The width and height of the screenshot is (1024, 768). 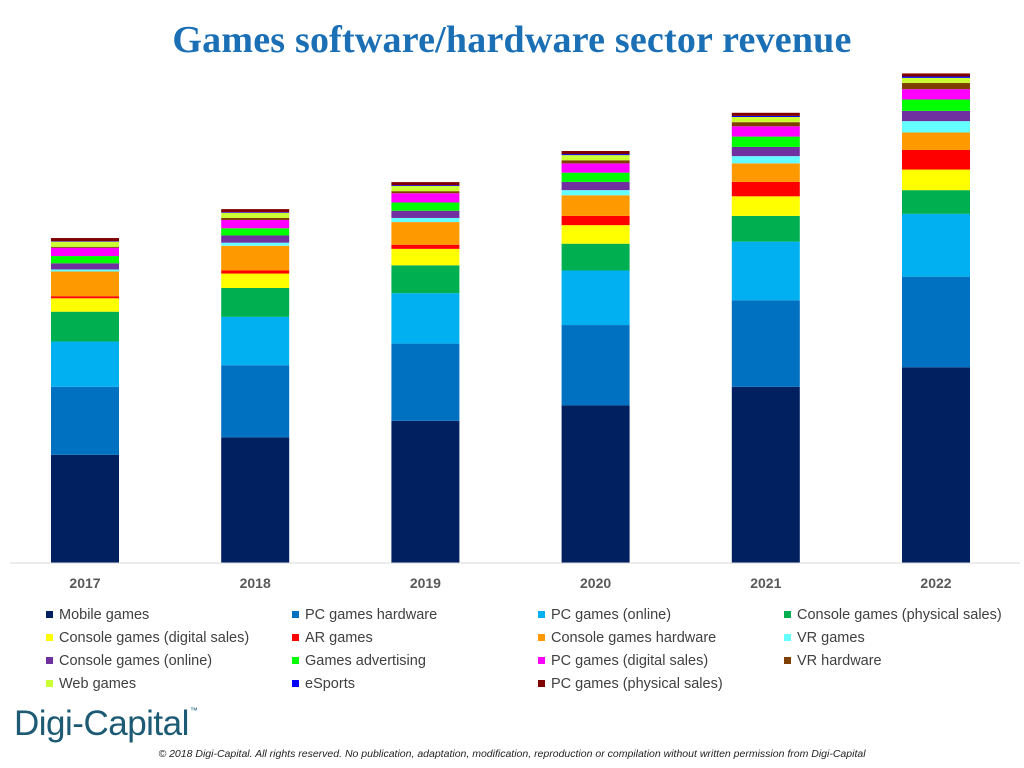 What do you see at coordinates (630, 660) in the screenshot?
I see `legend-label: PC games (digital sales)` at bounding box center [630, 660].